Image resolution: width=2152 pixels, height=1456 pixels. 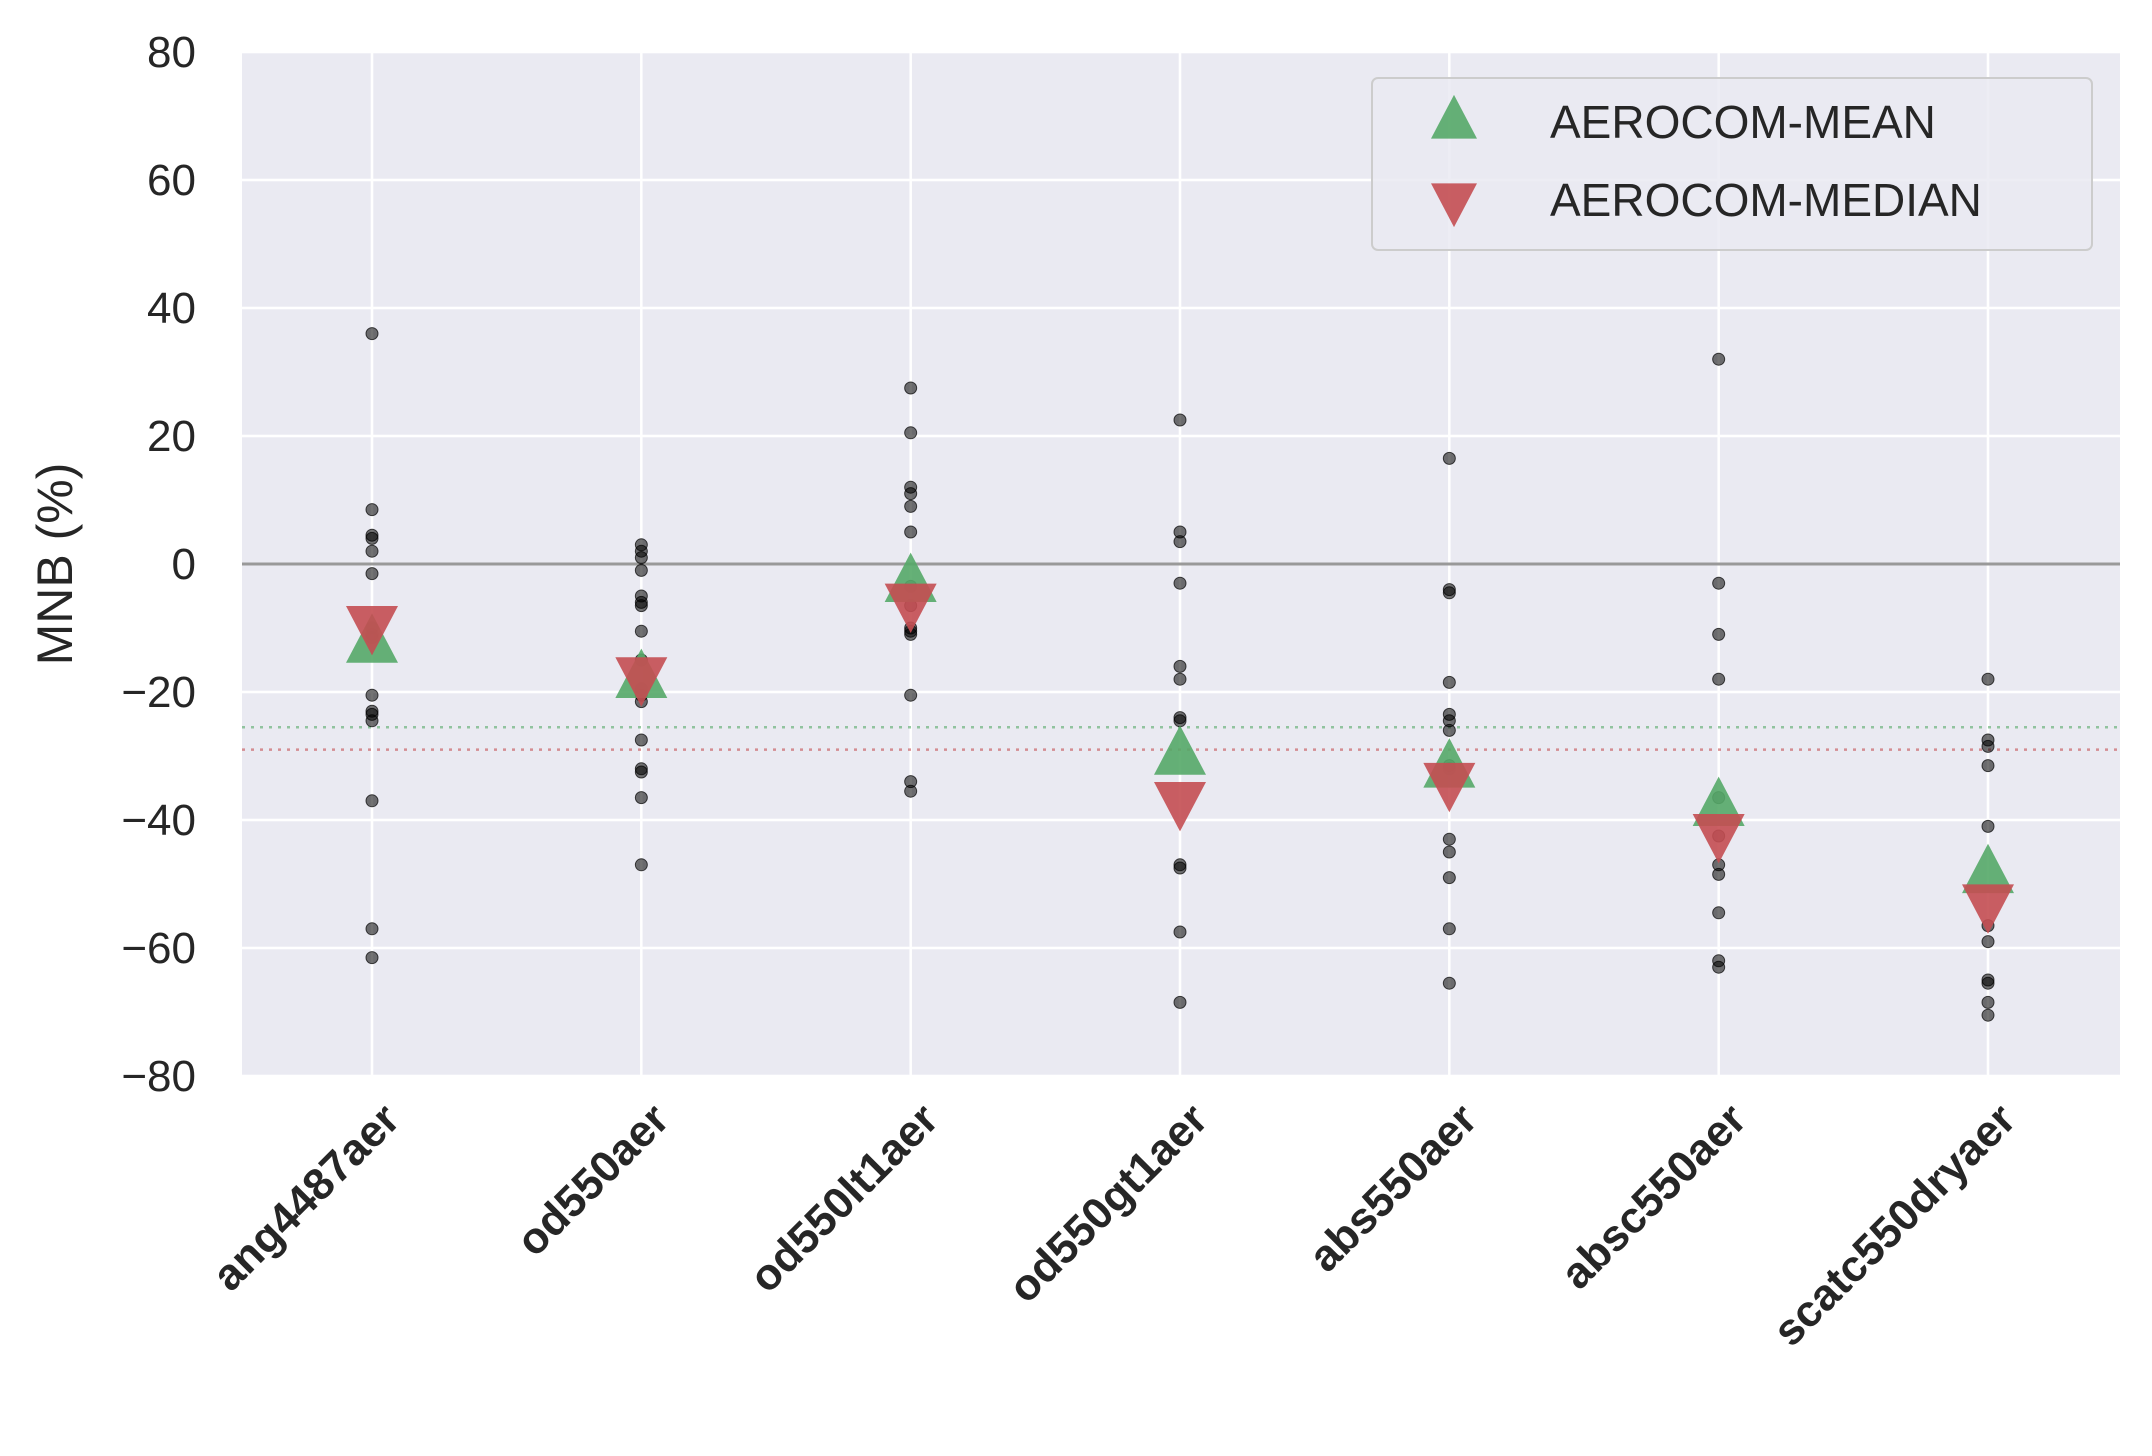 I want to click on y-tick-label: 60, so click(x=171, y=180).